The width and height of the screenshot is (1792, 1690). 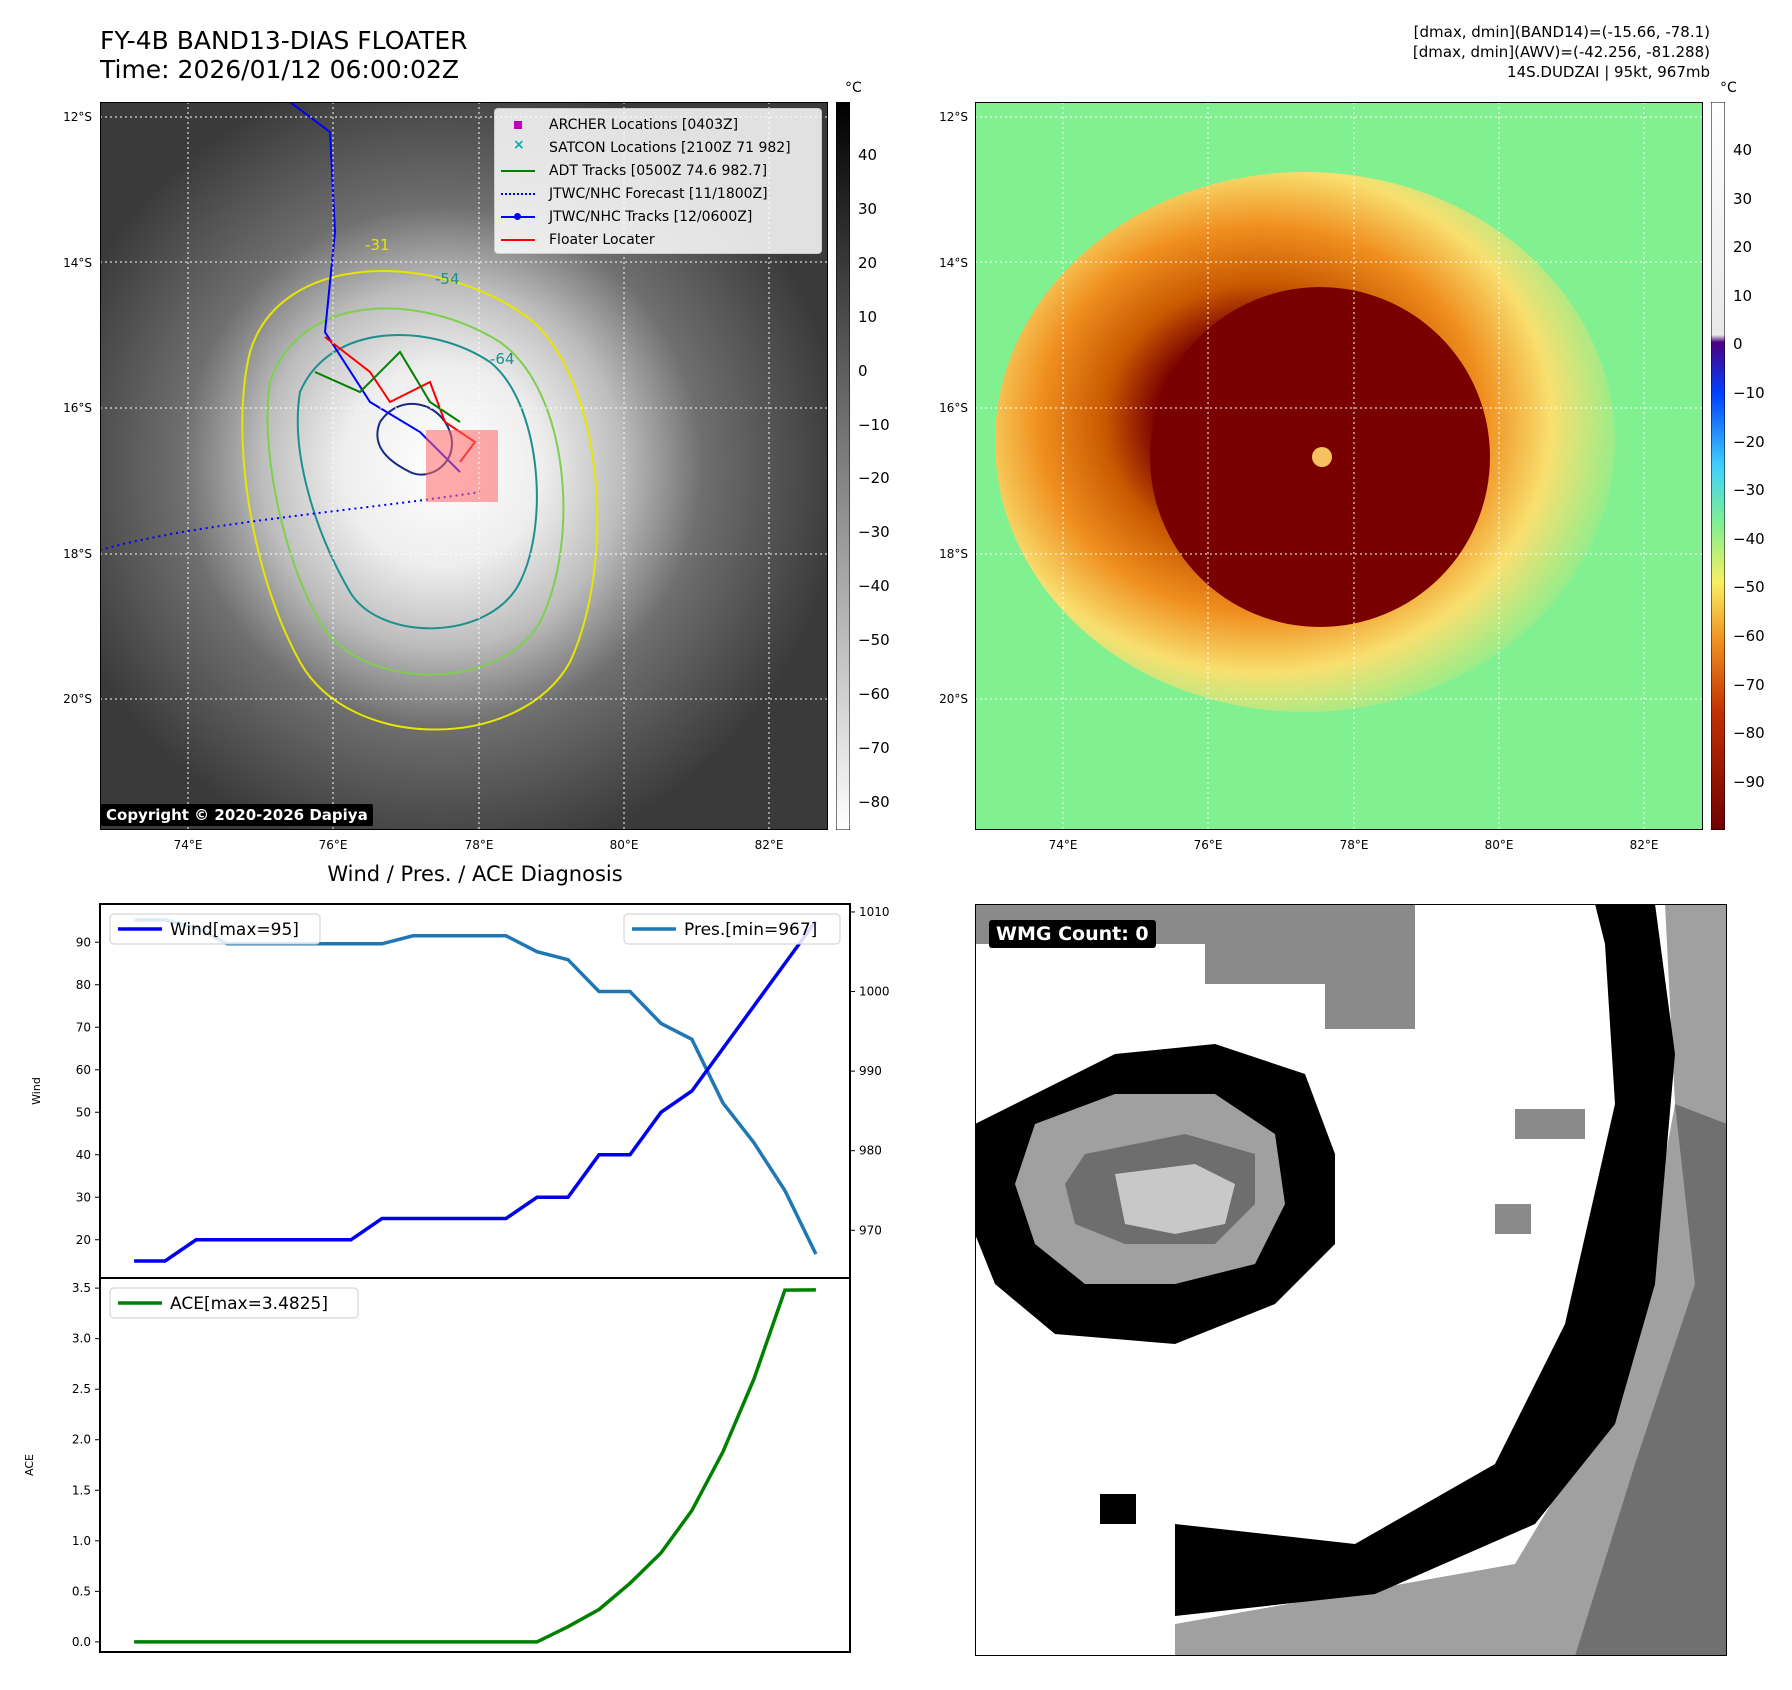 I want to click on colorbar-right-tick: −20, so click(x=1749, y=441).